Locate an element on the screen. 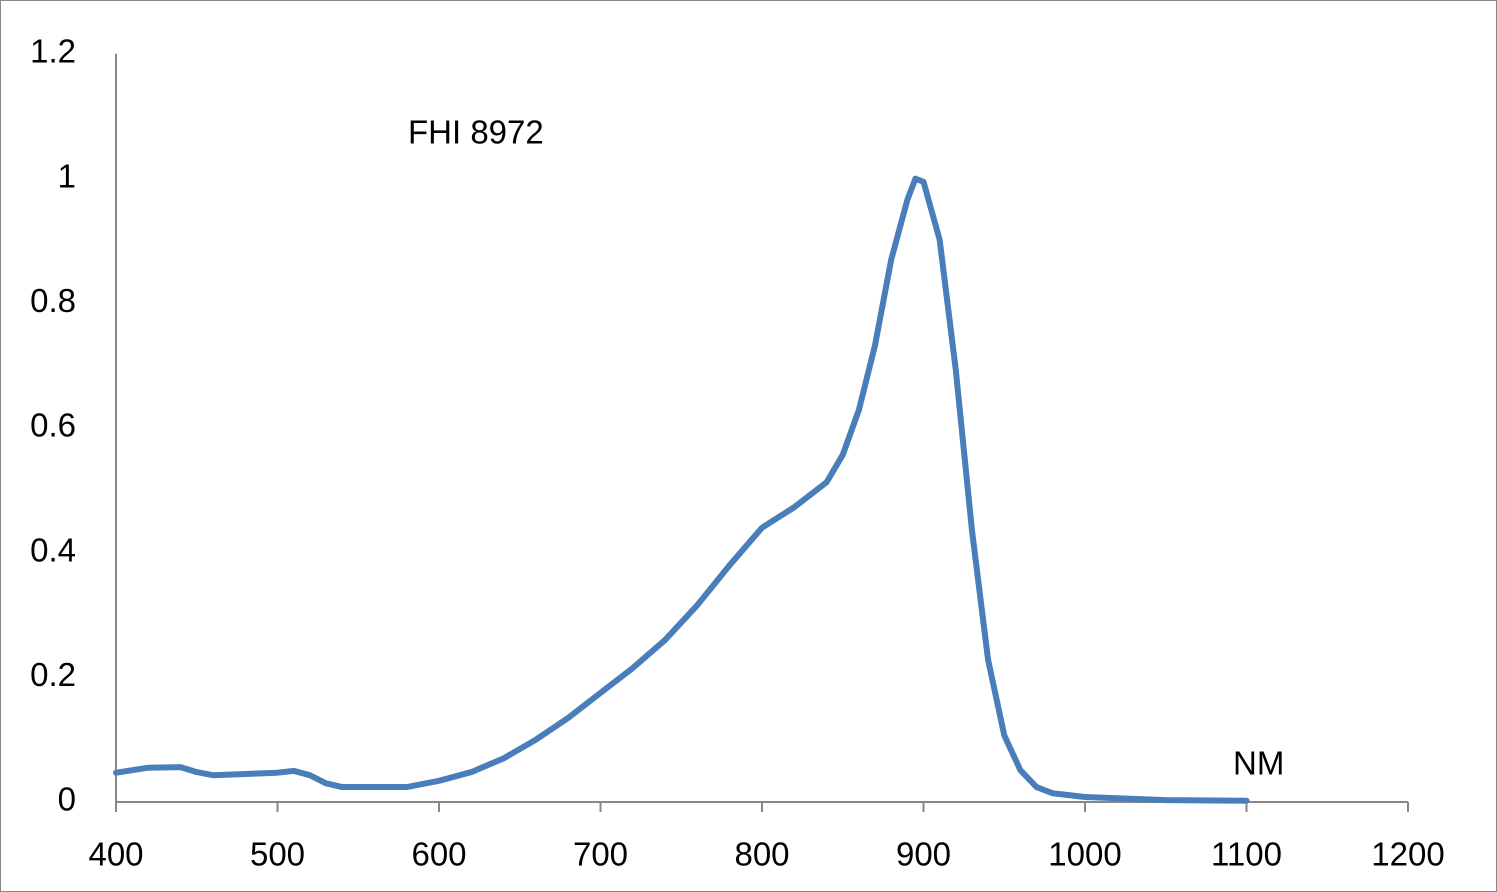 The image size is (1497, 892). y-tick-label: 0.6 is located at coordinates (53, 425).